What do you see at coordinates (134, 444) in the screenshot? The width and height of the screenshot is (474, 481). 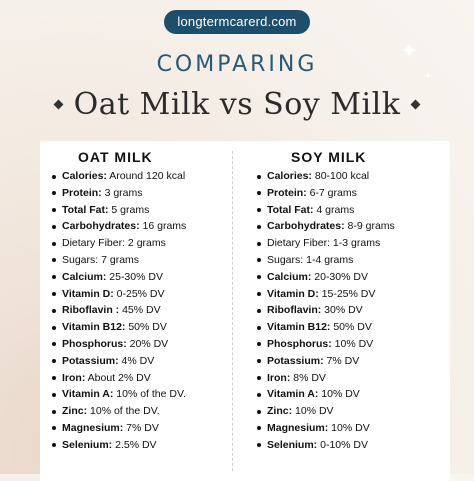 I see `nutrient-value: 2.5% DV` at bounding box center [134, 444].